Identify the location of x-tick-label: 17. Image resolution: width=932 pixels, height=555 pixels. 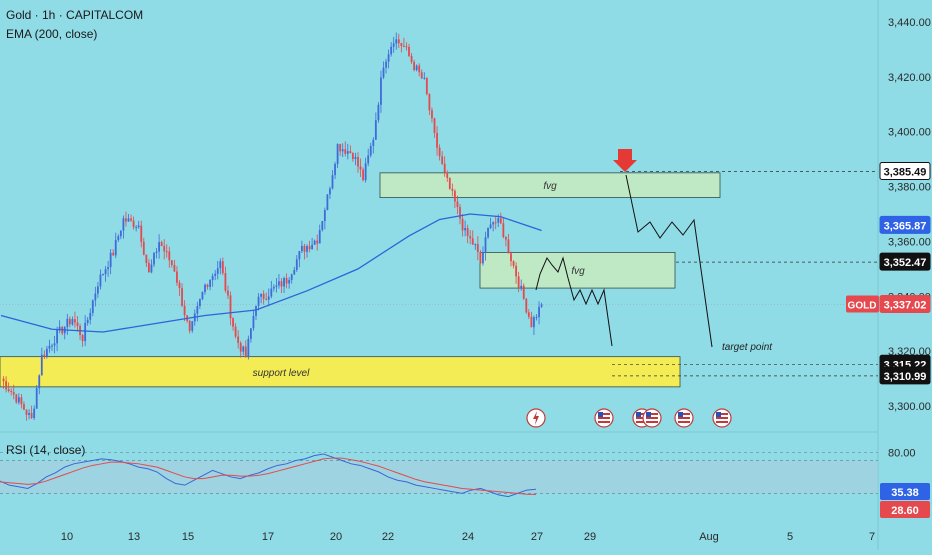
(268, 537).